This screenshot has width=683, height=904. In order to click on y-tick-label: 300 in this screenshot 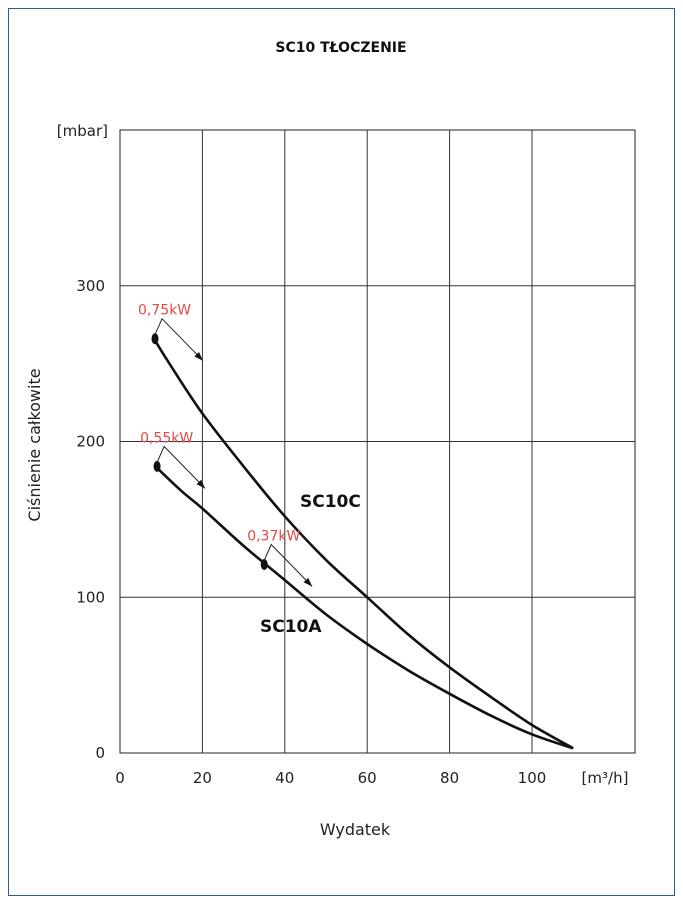, I will do `click(90, 286)`.